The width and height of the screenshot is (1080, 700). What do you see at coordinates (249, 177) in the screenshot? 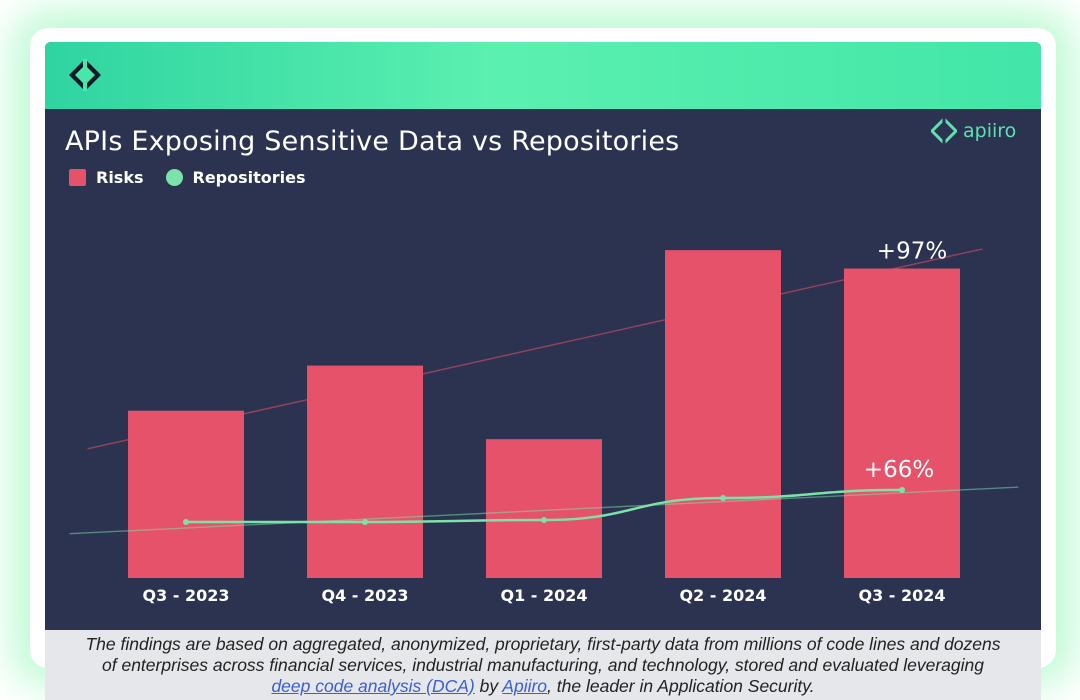
I see `legend-label-repositories: Repositories` at bounding box center [249, 177].